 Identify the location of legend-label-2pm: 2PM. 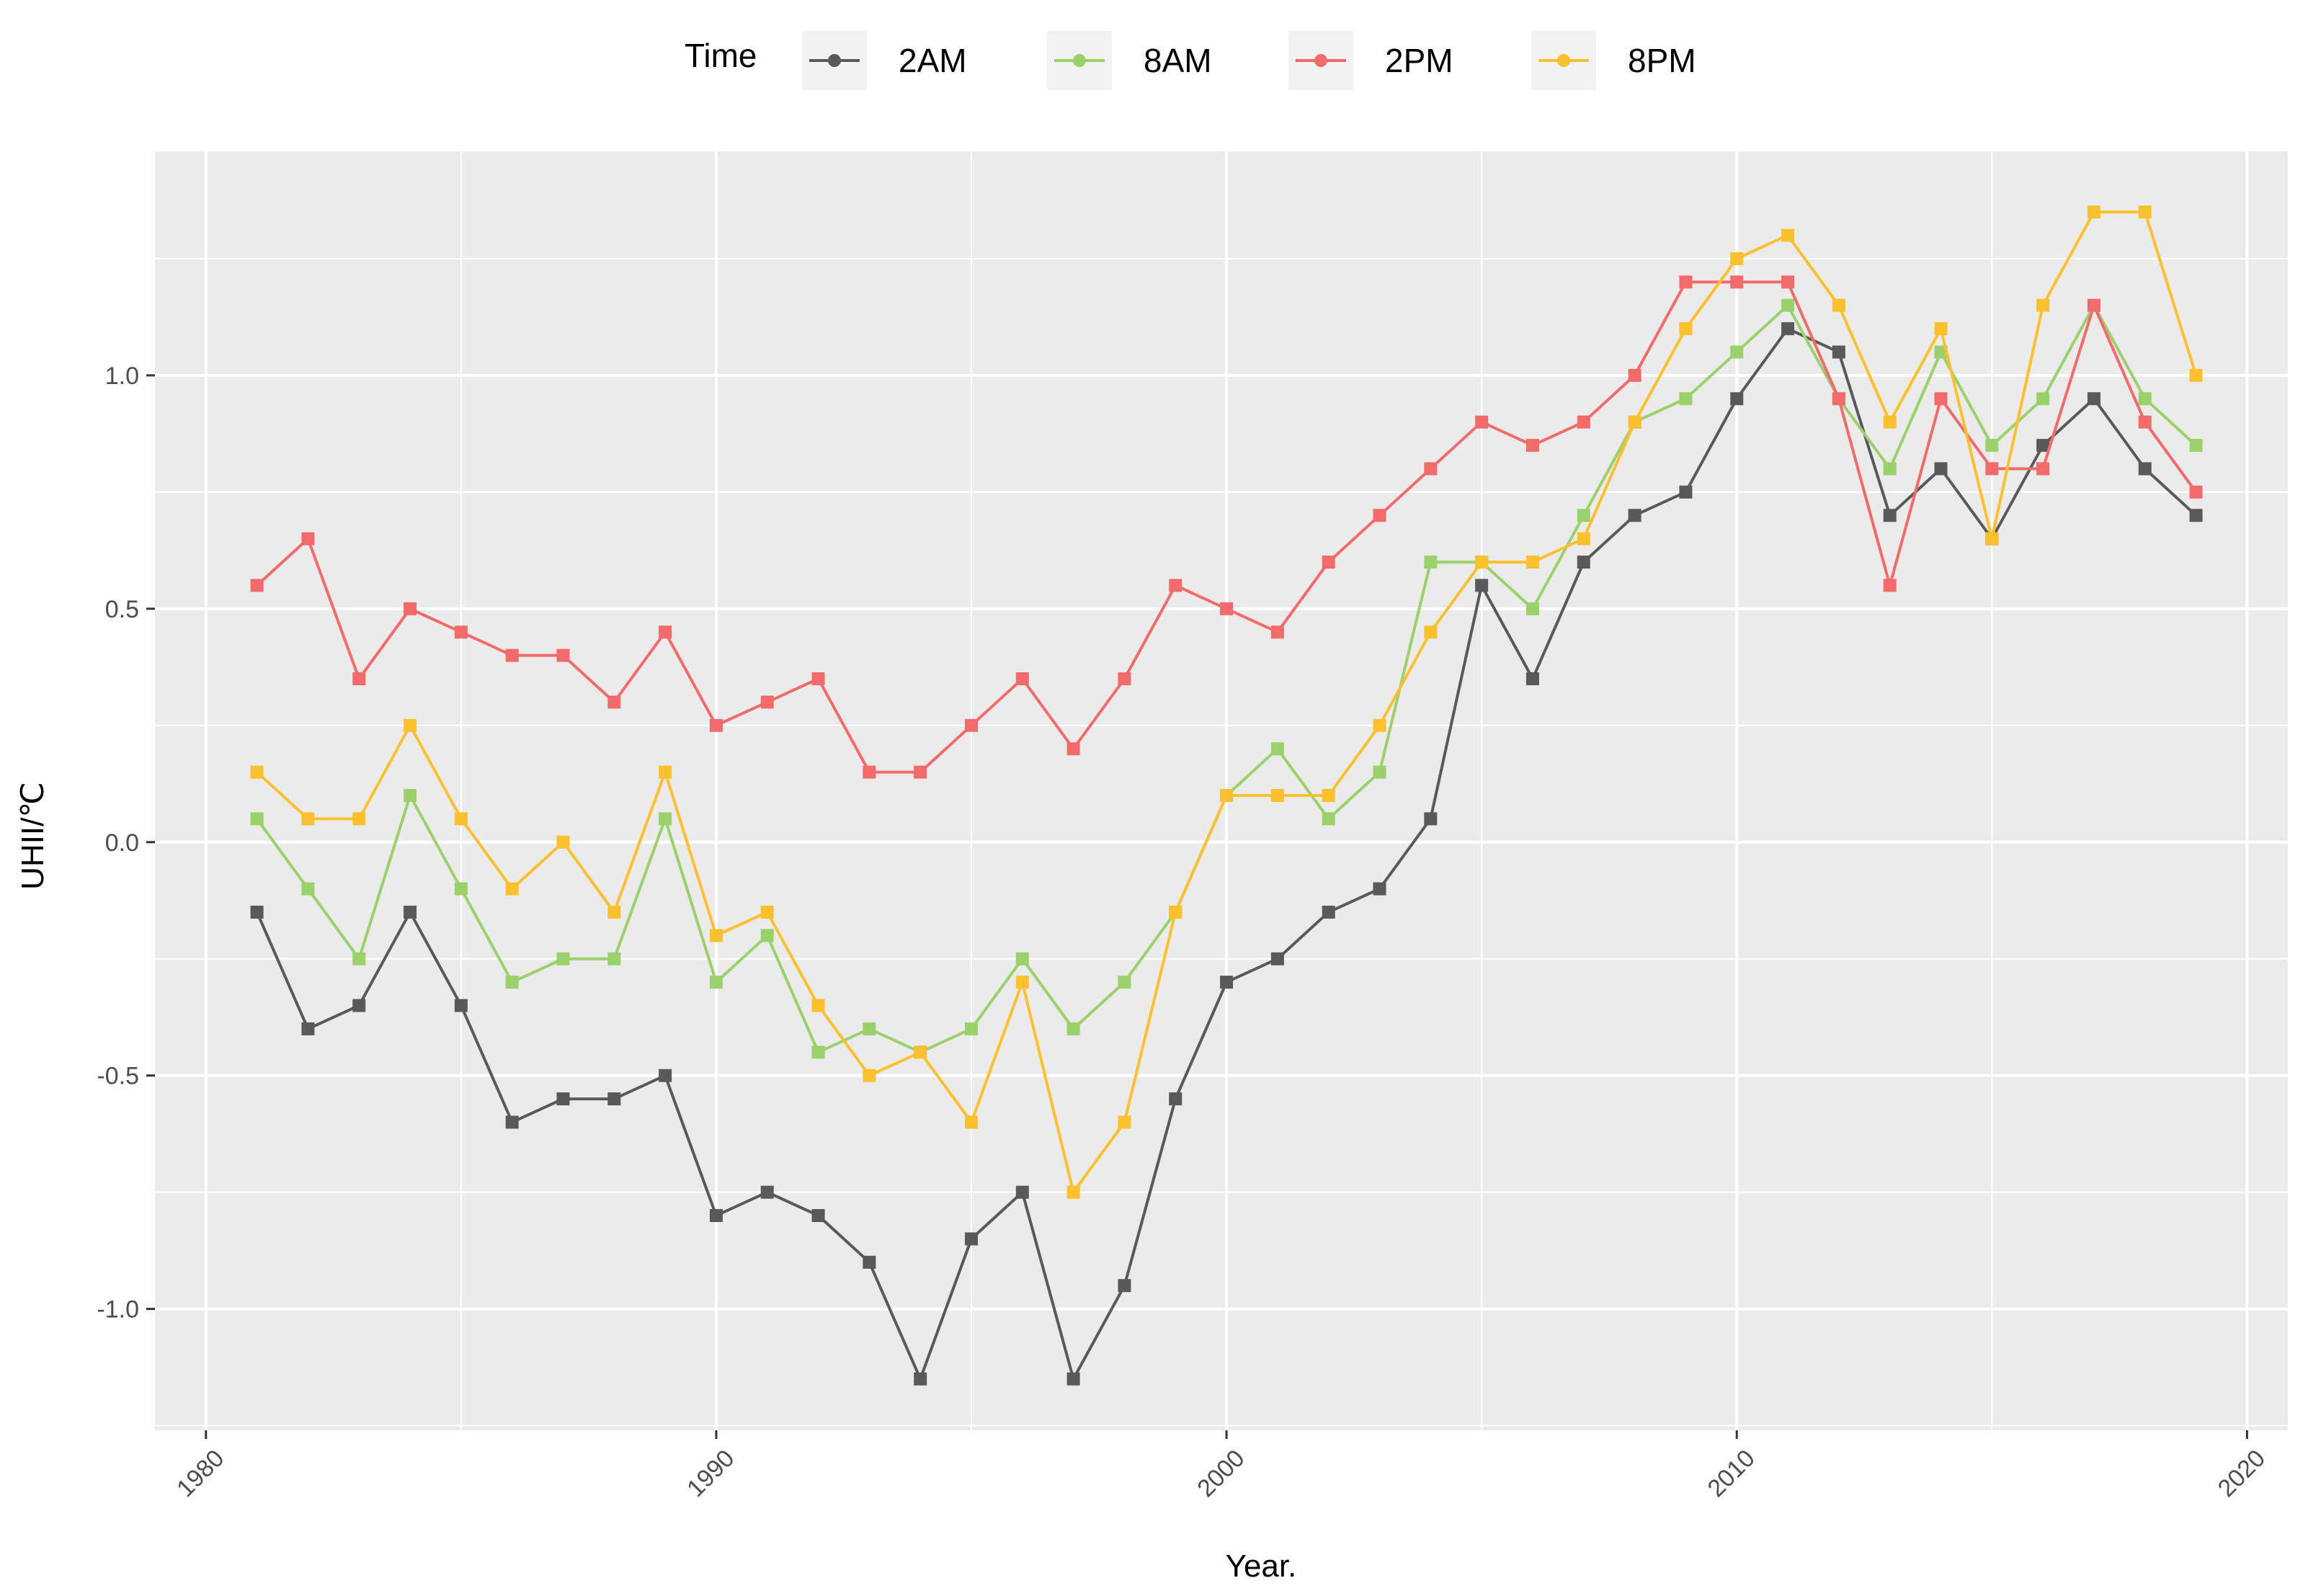
(1419, 61).